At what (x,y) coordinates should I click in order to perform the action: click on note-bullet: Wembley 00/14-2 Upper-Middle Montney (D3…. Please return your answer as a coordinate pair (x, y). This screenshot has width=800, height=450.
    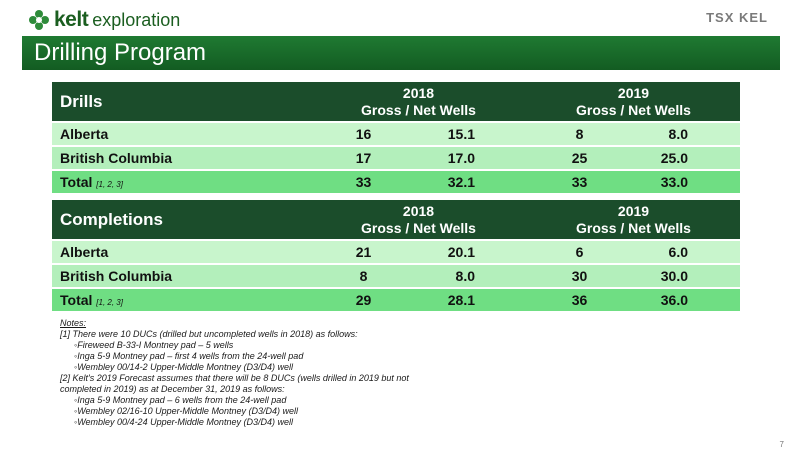
    Looking at the image, I should click on (234, 367).